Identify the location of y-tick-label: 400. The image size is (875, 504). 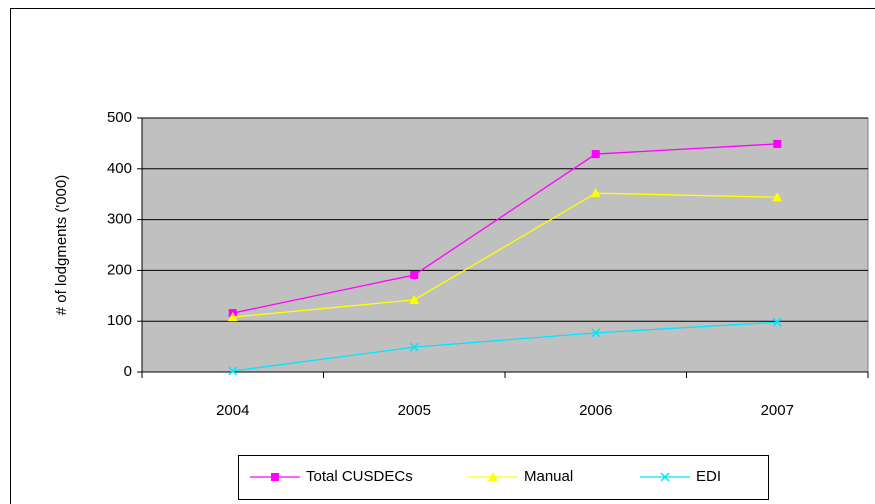
(119, 168).